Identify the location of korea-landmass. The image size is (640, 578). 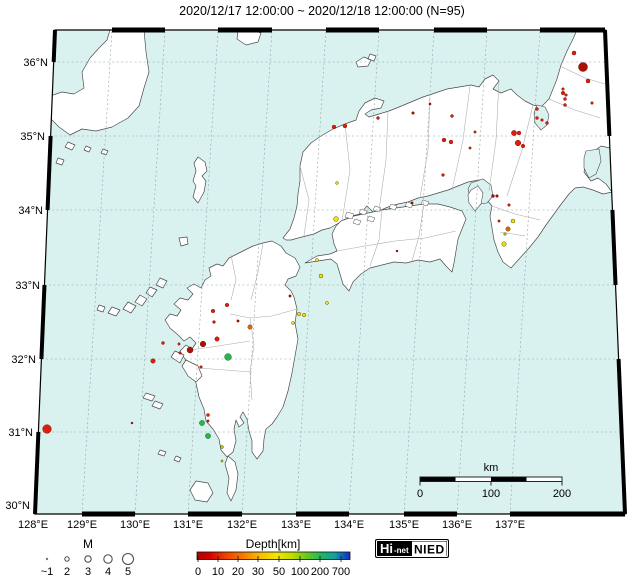
(99, 83).